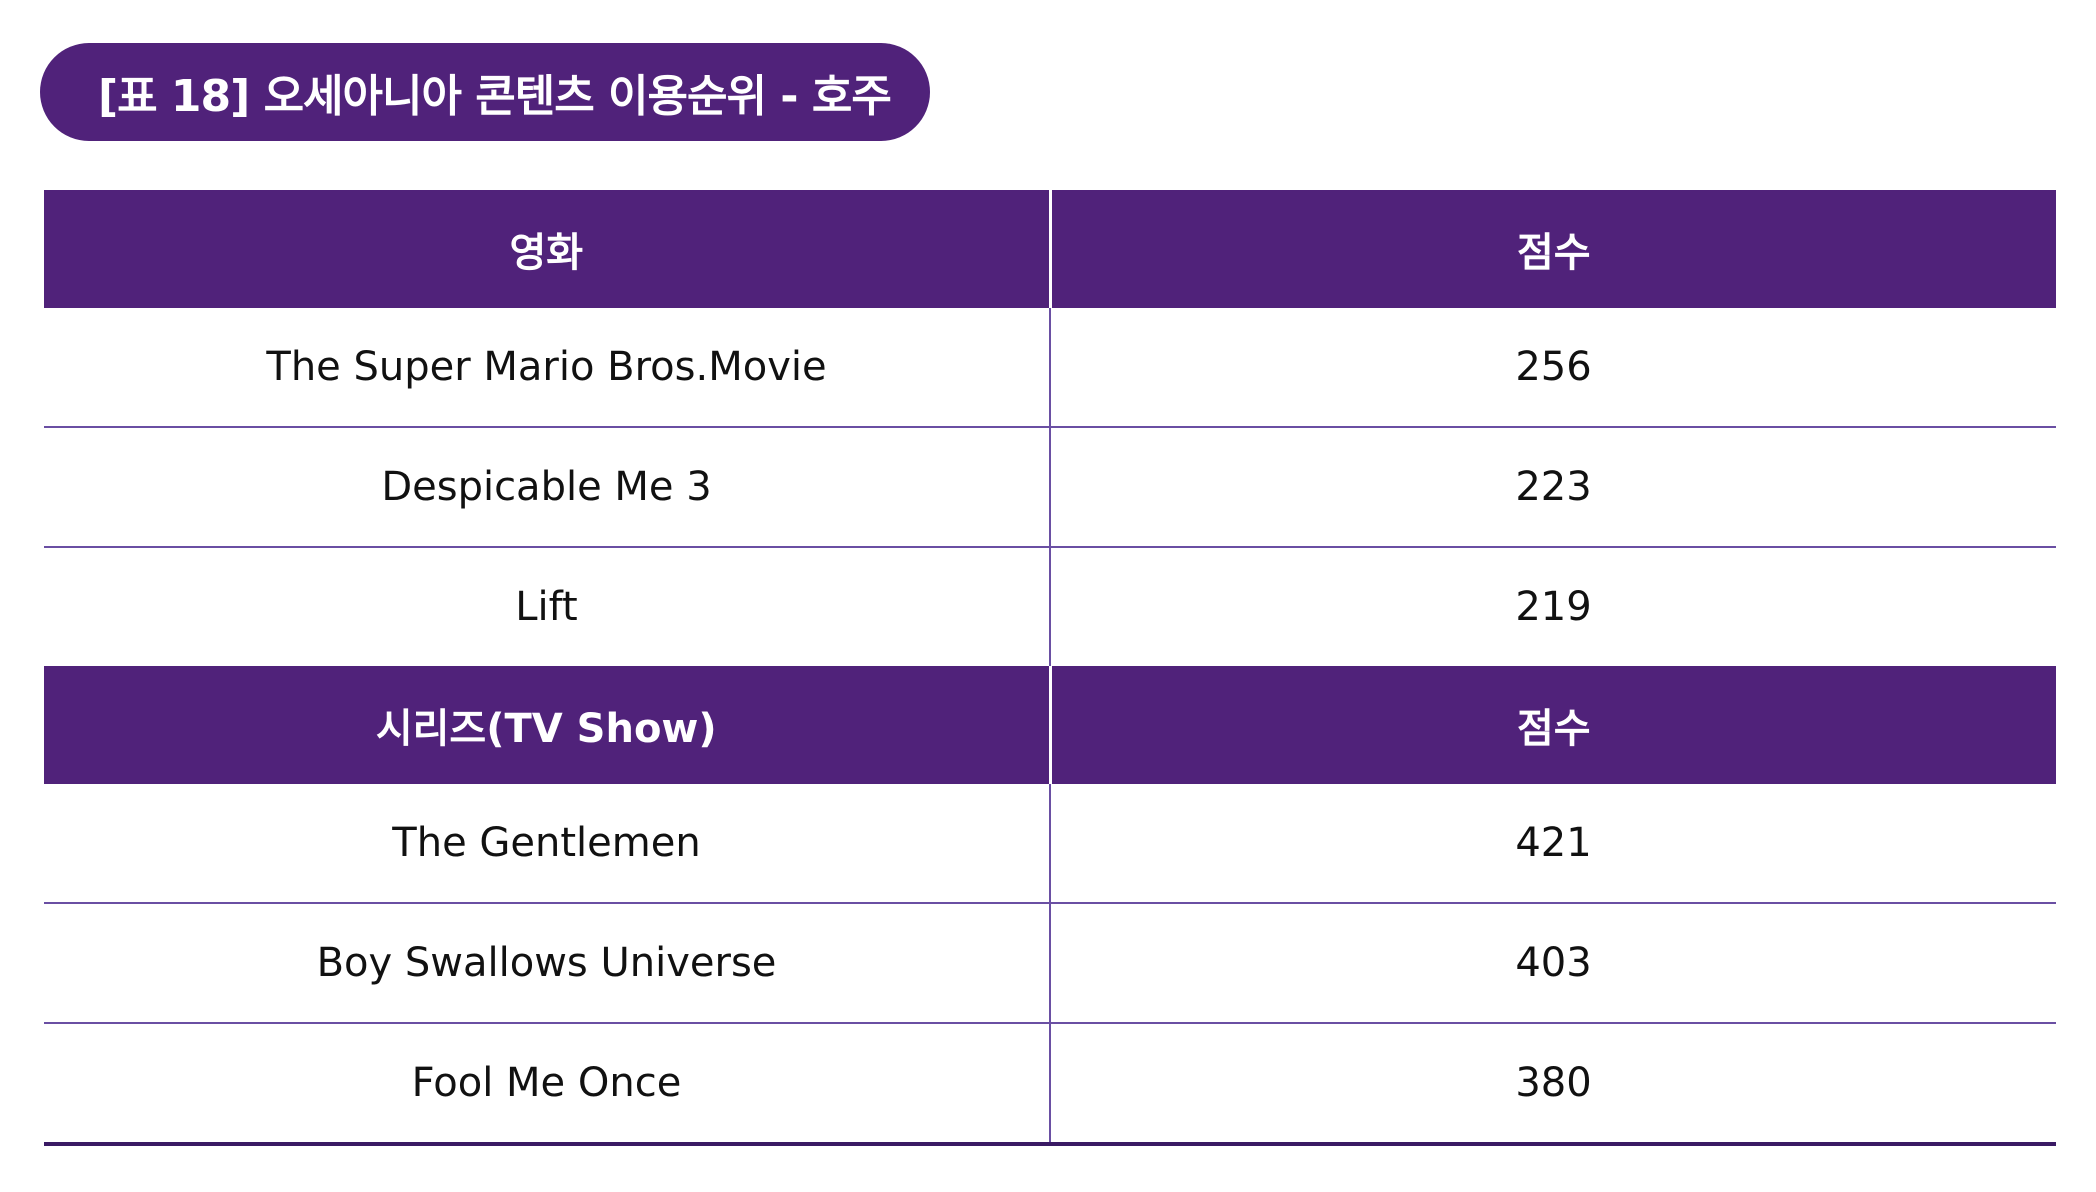 The image size is (2096, 1192). I want to click on table-row: Despicable Me 3 223, so click(1050, 487).